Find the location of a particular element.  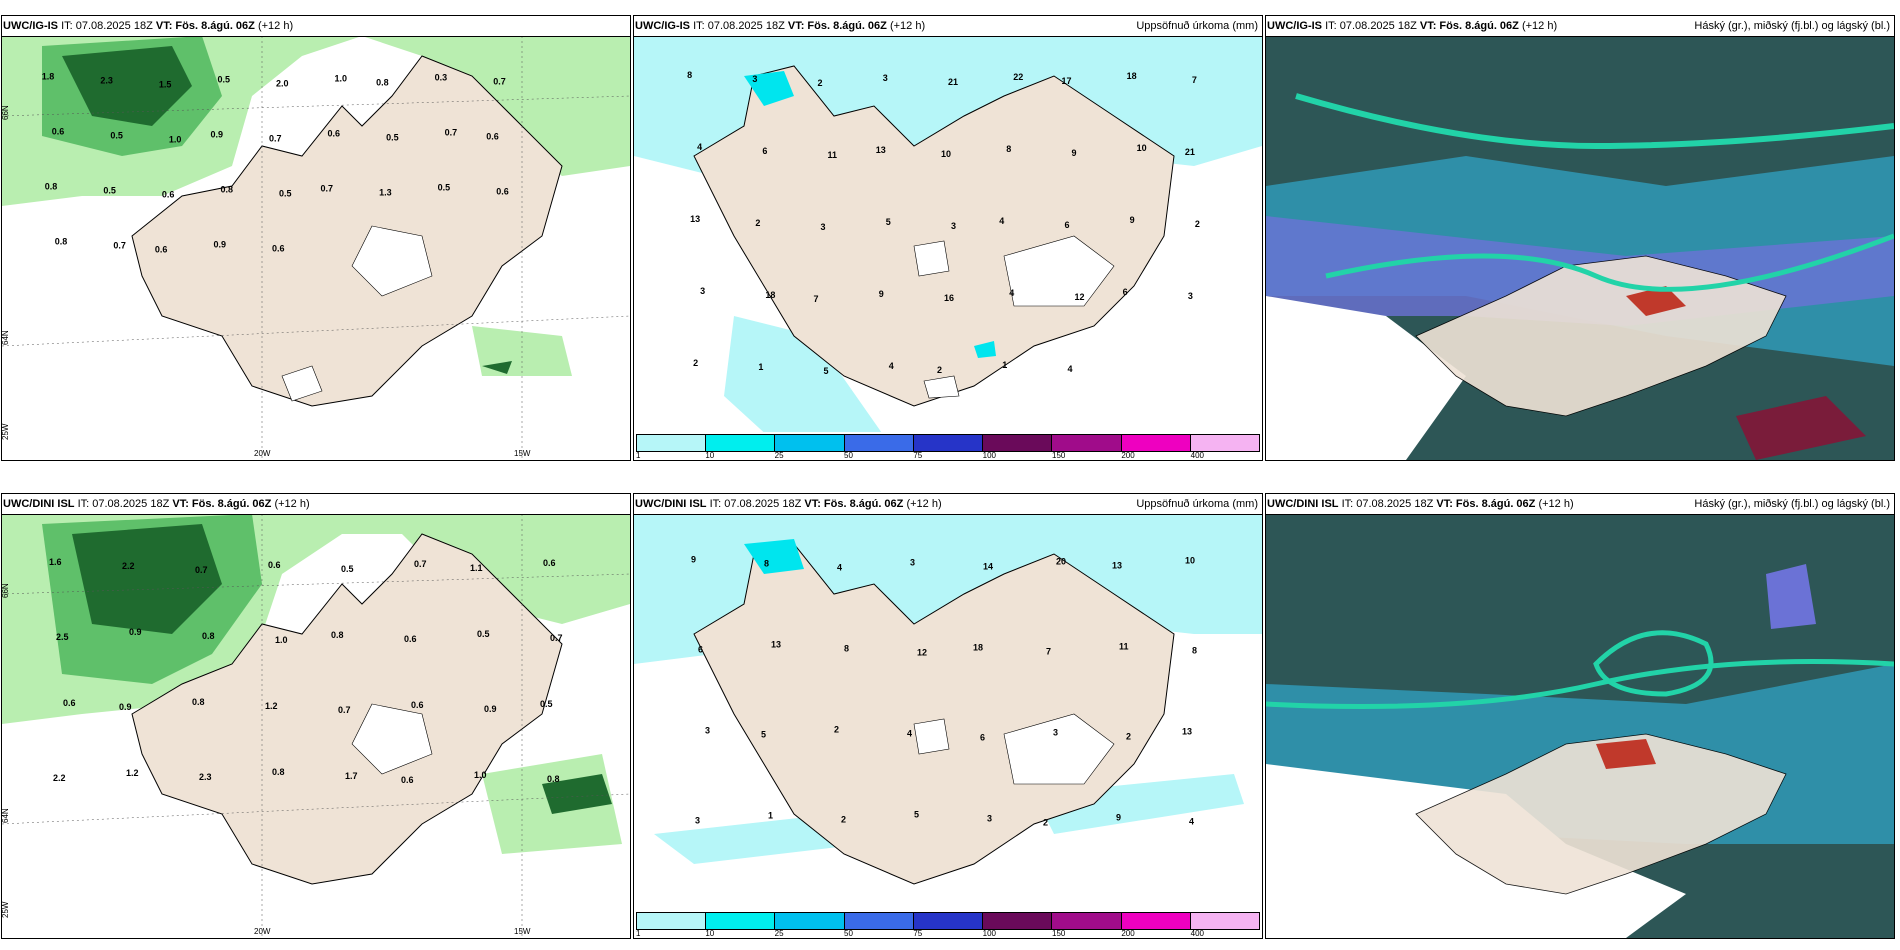

lead-time: (+12 h) is located at coordinates (1539, 26).